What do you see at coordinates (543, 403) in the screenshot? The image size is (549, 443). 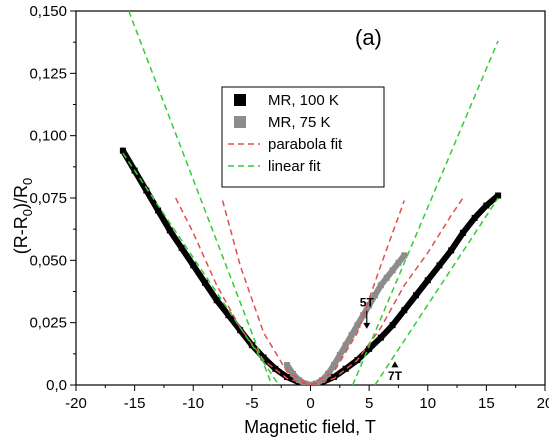 I see `x-tick-label: 20` at bounding box center [543, 403].